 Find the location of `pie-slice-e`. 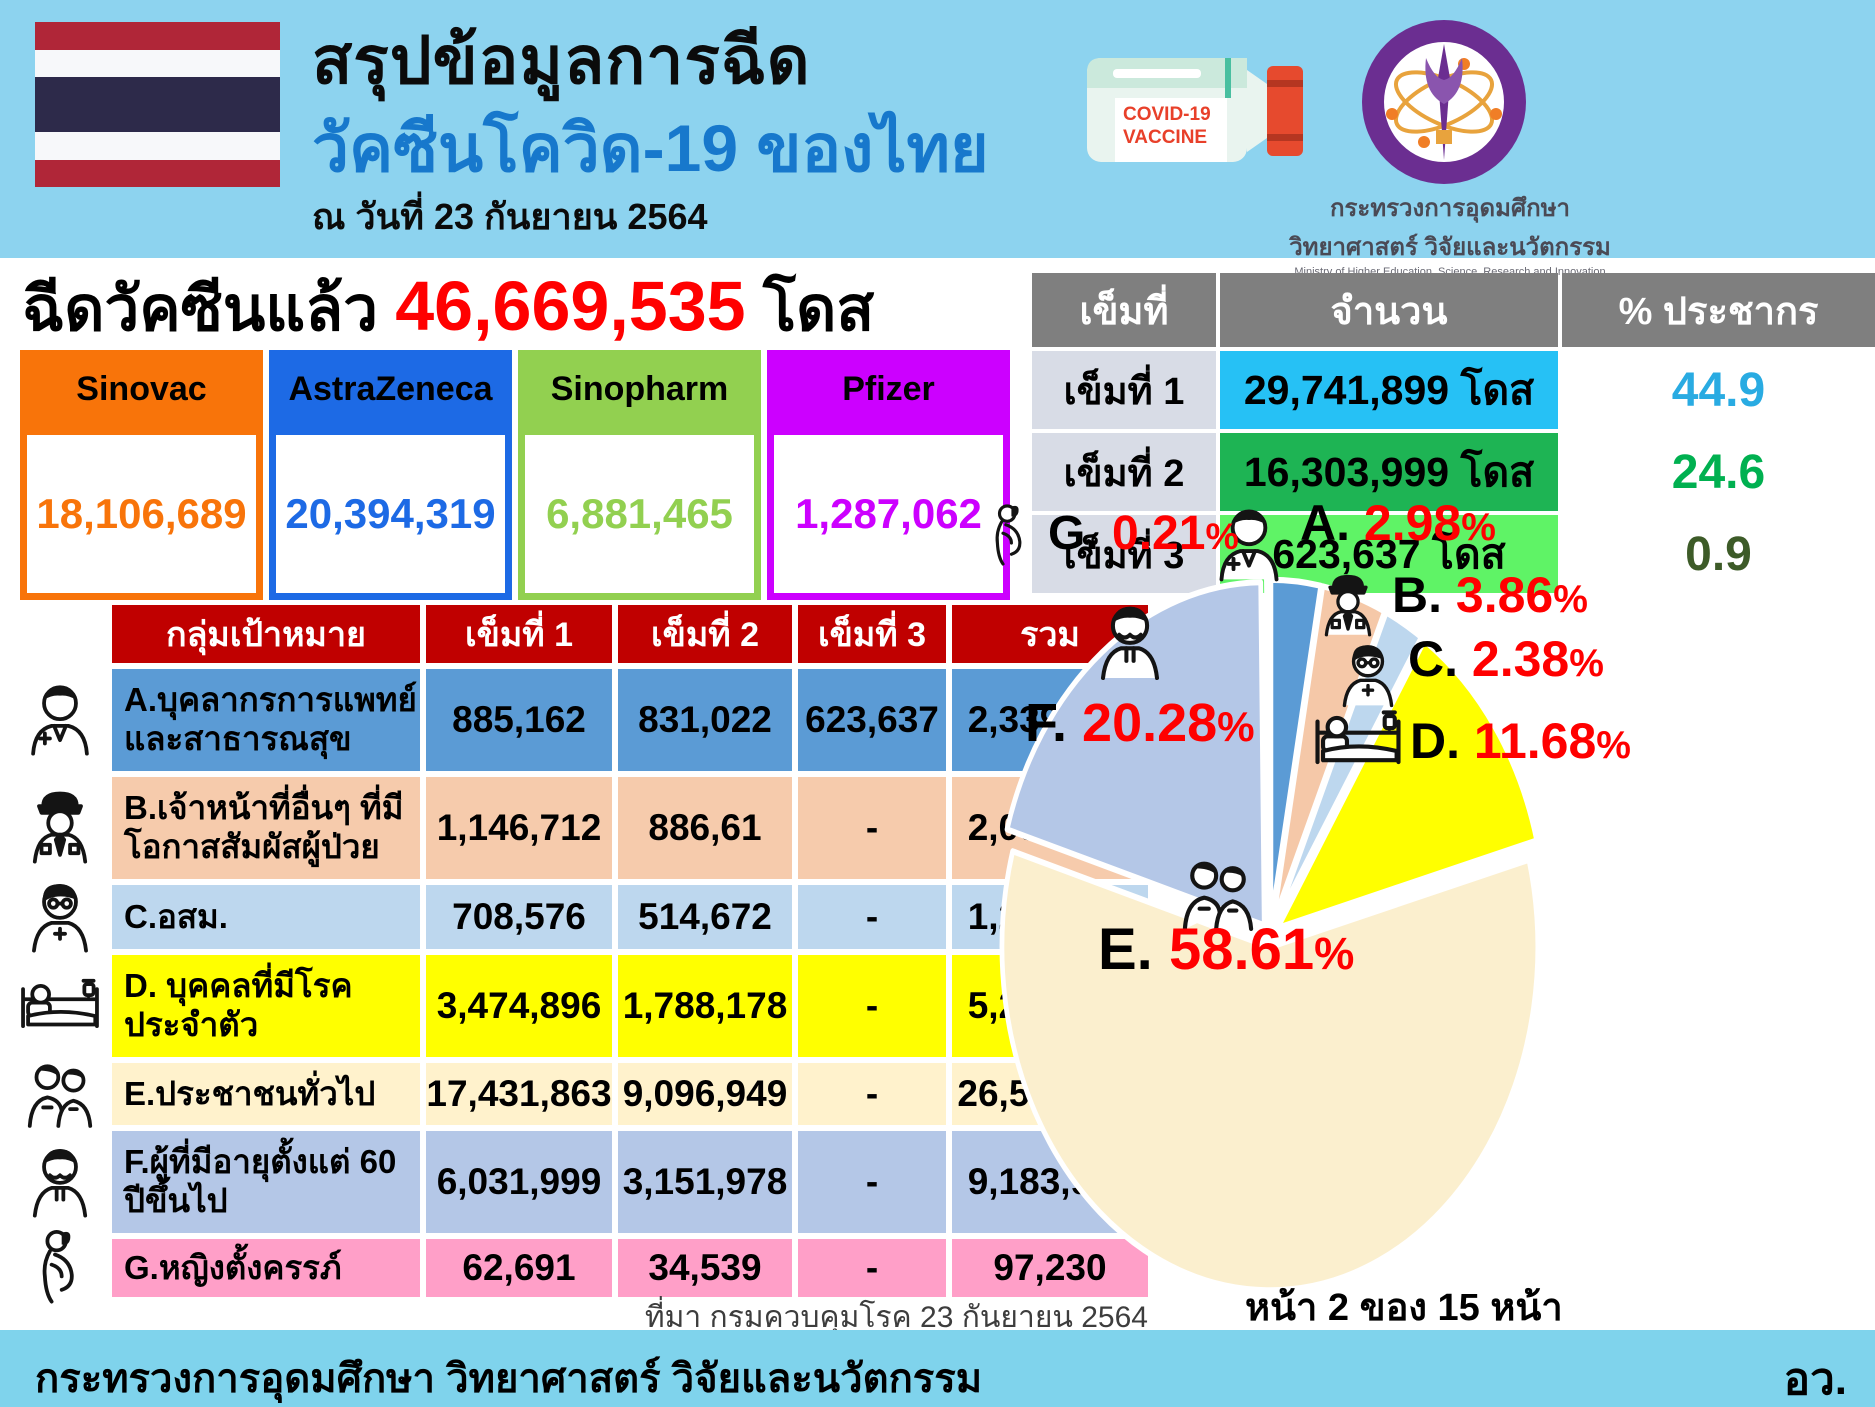

pie-slice-e is located at coordinates (1270, 1071).